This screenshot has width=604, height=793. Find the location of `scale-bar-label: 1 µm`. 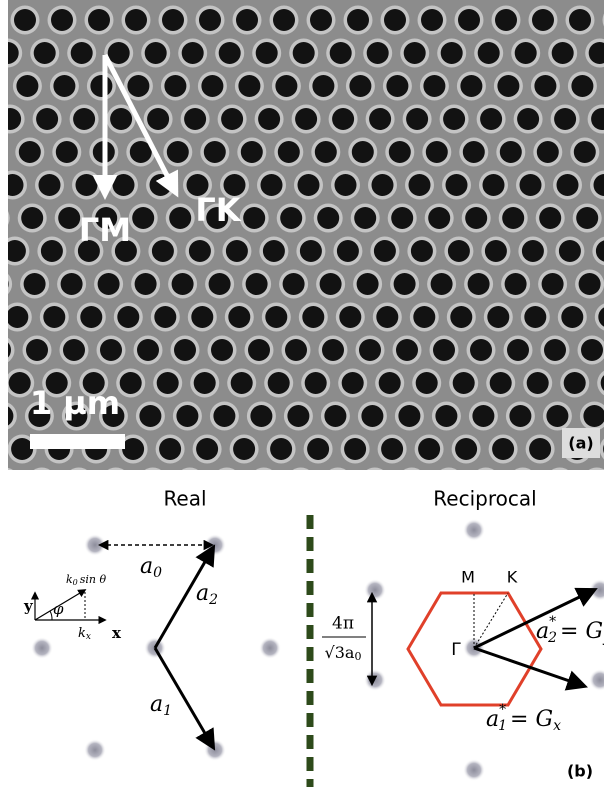

scale-bar-label: 1 µm is located at coordinates (75, 403).